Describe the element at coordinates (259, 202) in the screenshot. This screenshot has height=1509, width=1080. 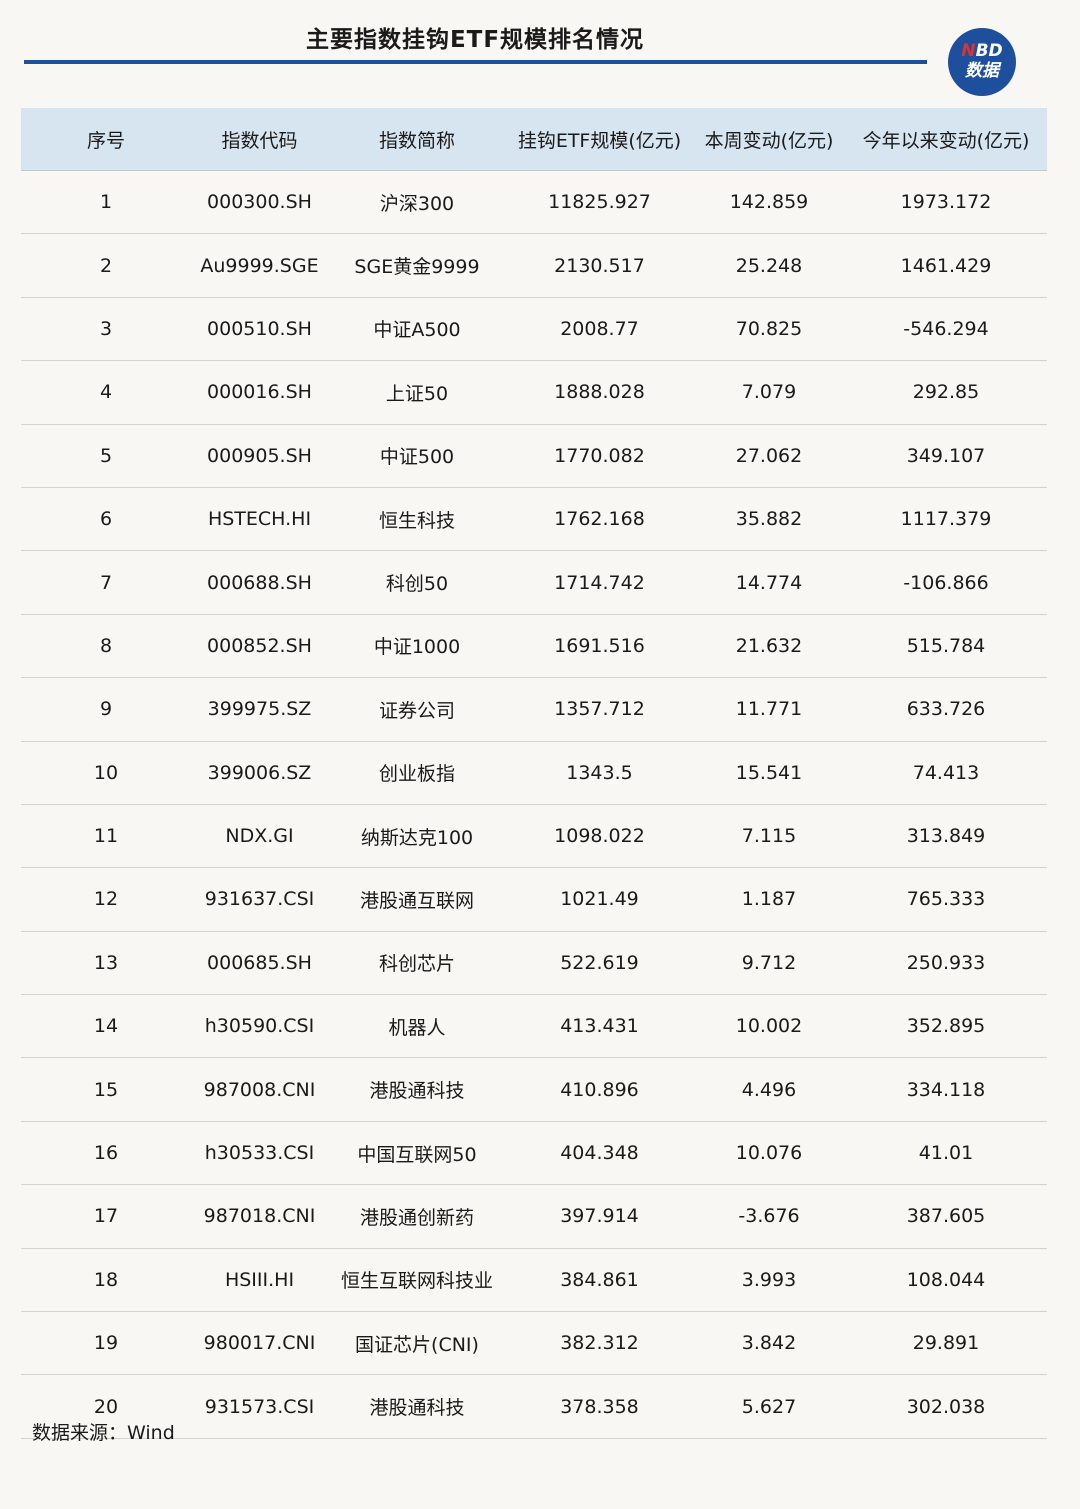
I see `table-cell: 000300.SH` at that location.